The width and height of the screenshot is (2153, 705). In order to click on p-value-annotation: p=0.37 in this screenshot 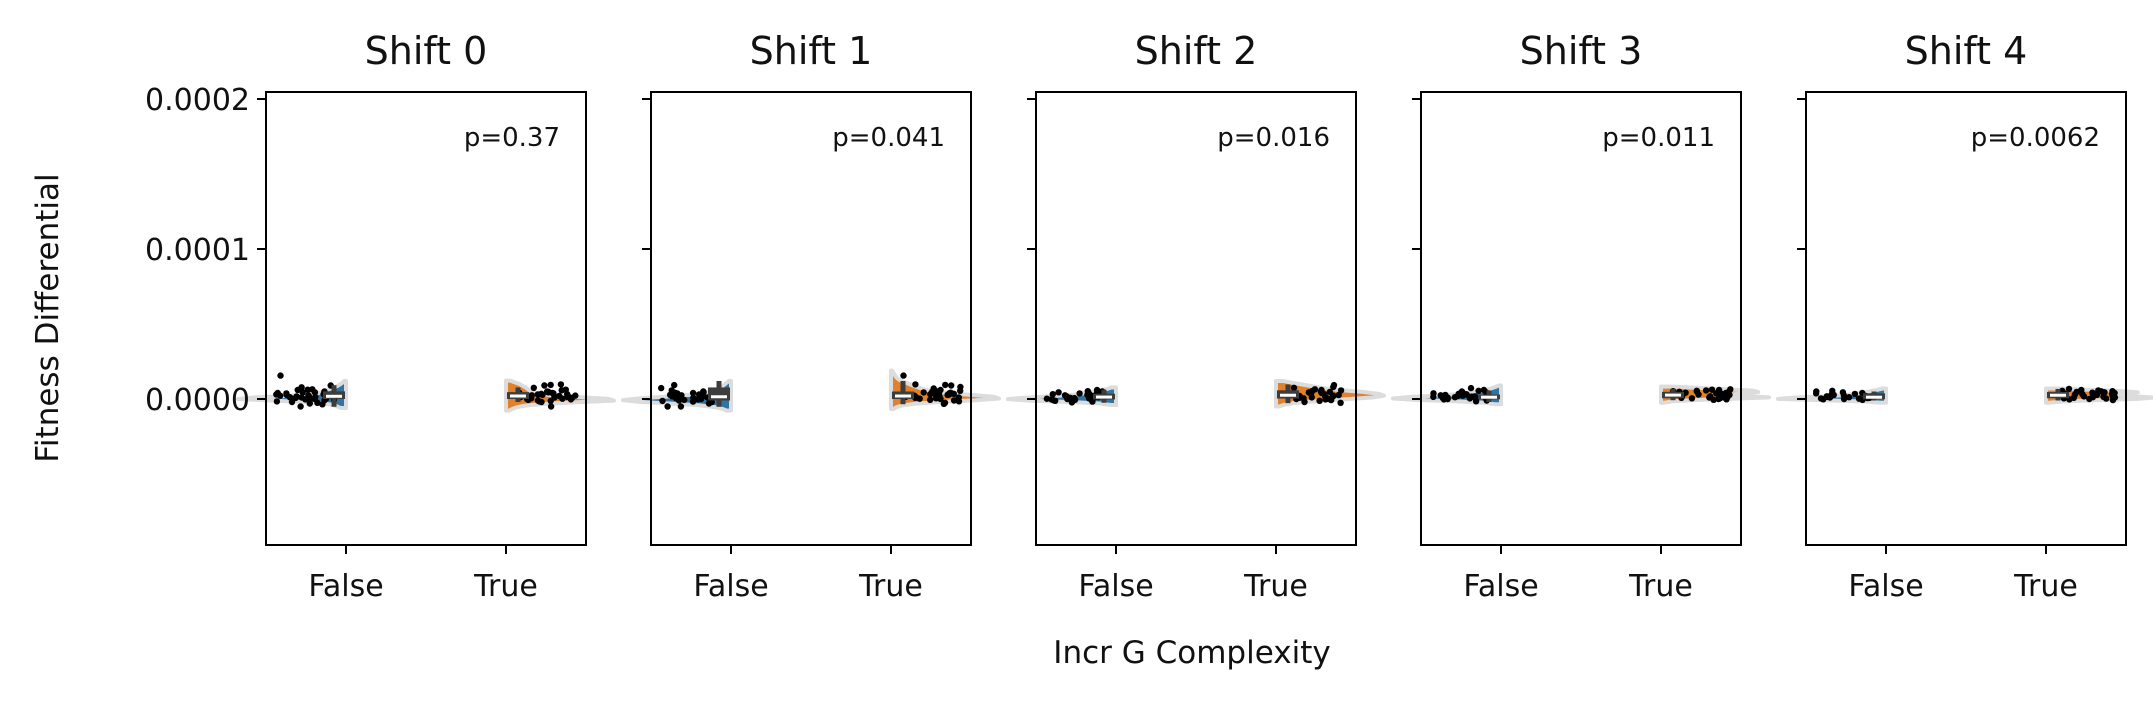, I will do `click(512, 138)`.